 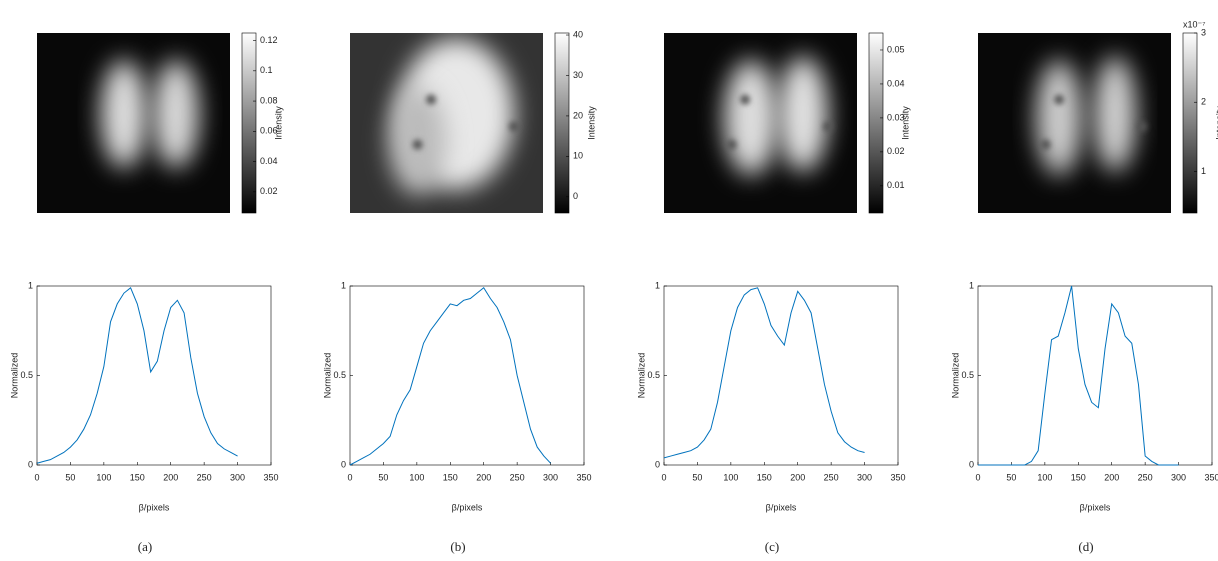 I want to click on caption: (b), so click(x=457, y=546).